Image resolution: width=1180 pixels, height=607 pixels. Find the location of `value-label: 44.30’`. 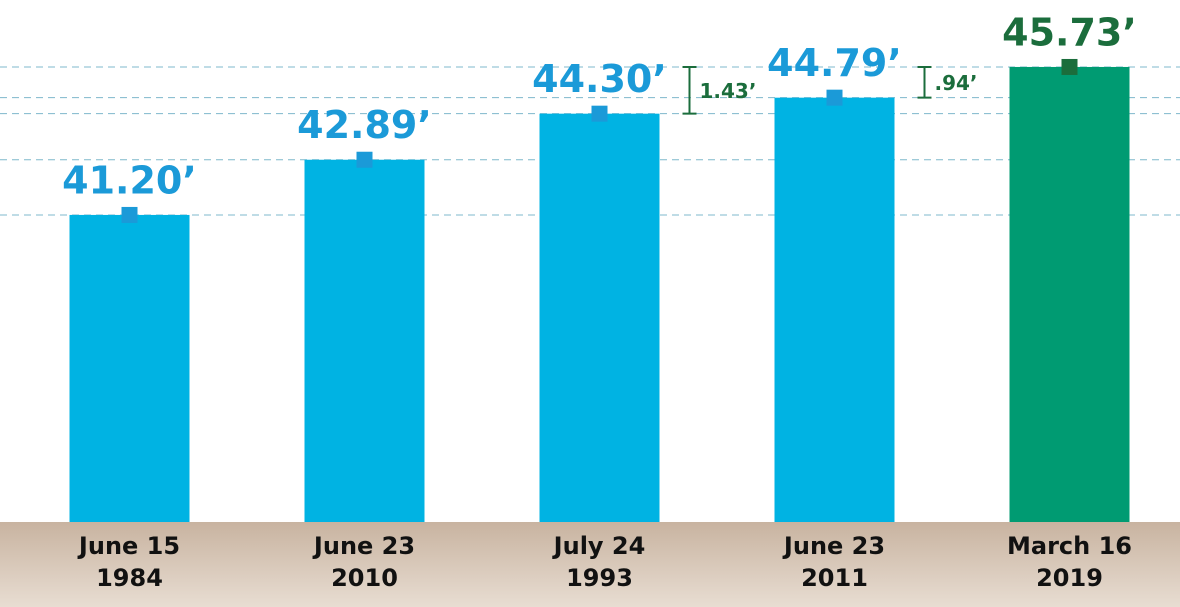

value-label: 44.30’ is located at coordinates (599, 79).